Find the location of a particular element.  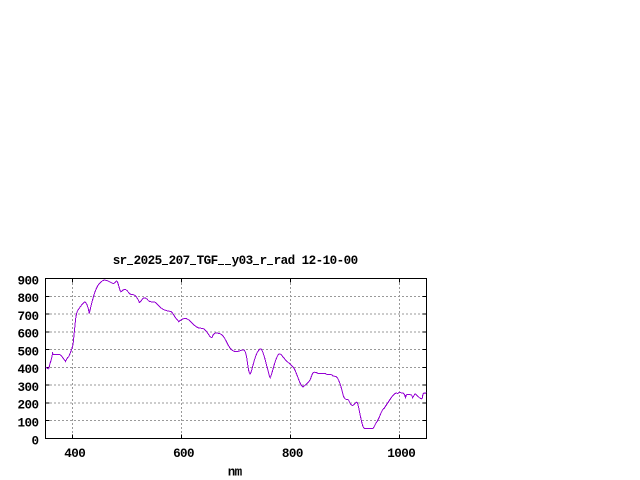

svg-text: 200 is located at coordinates (28, 406).